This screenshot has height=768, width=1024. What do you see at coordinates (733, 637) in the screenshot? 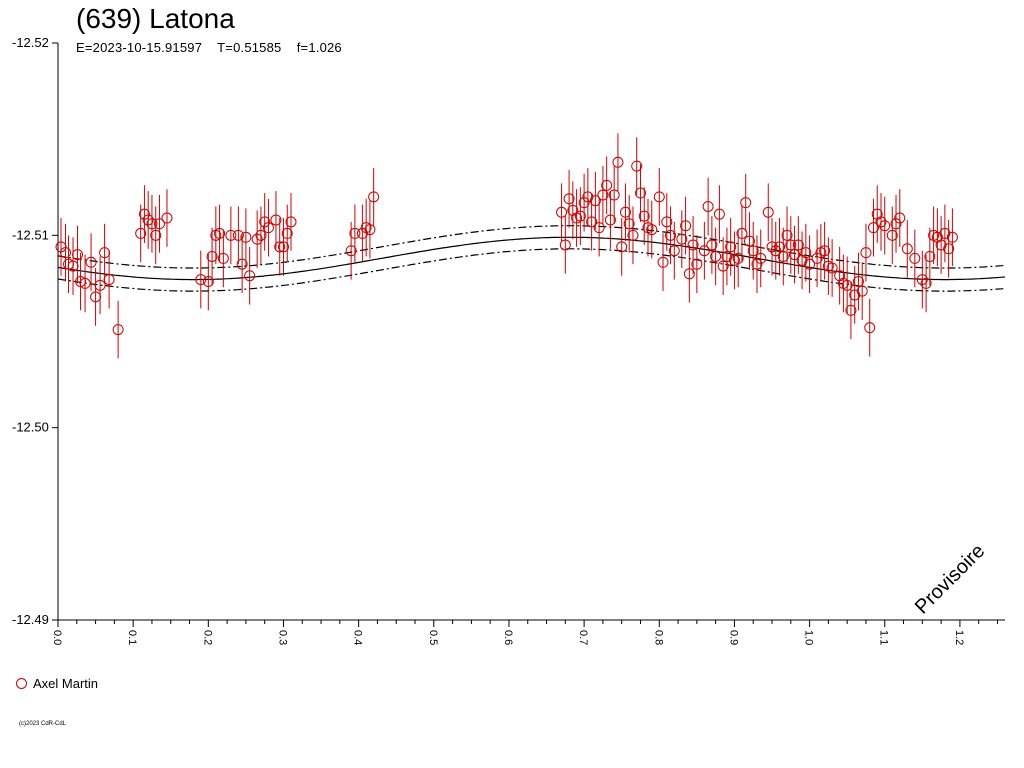
I see `x-tick-label: 0.9` at bounding box center [733, 637].